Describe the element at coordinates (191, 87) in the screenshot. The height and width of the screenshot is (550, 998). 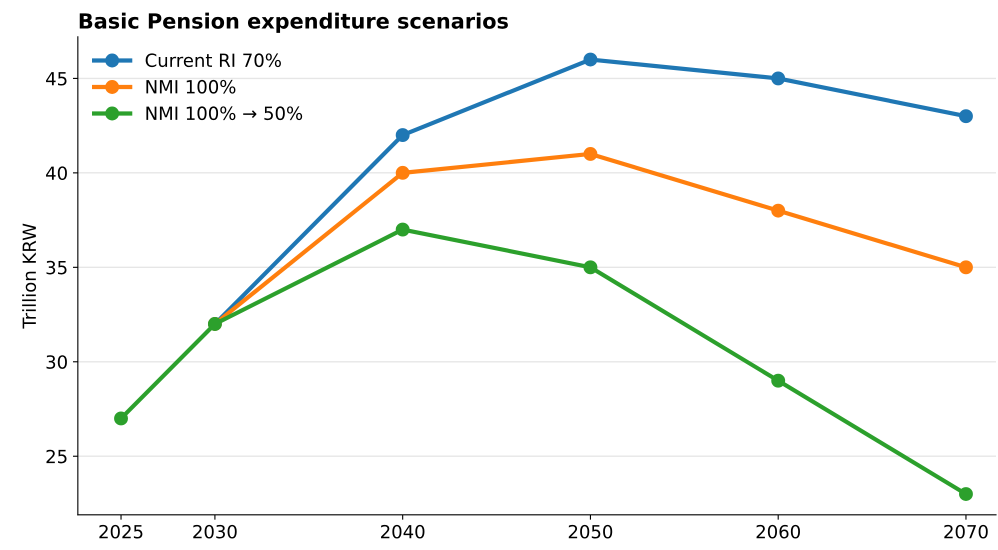
I see `legend-label: NMI 100%` at that location.